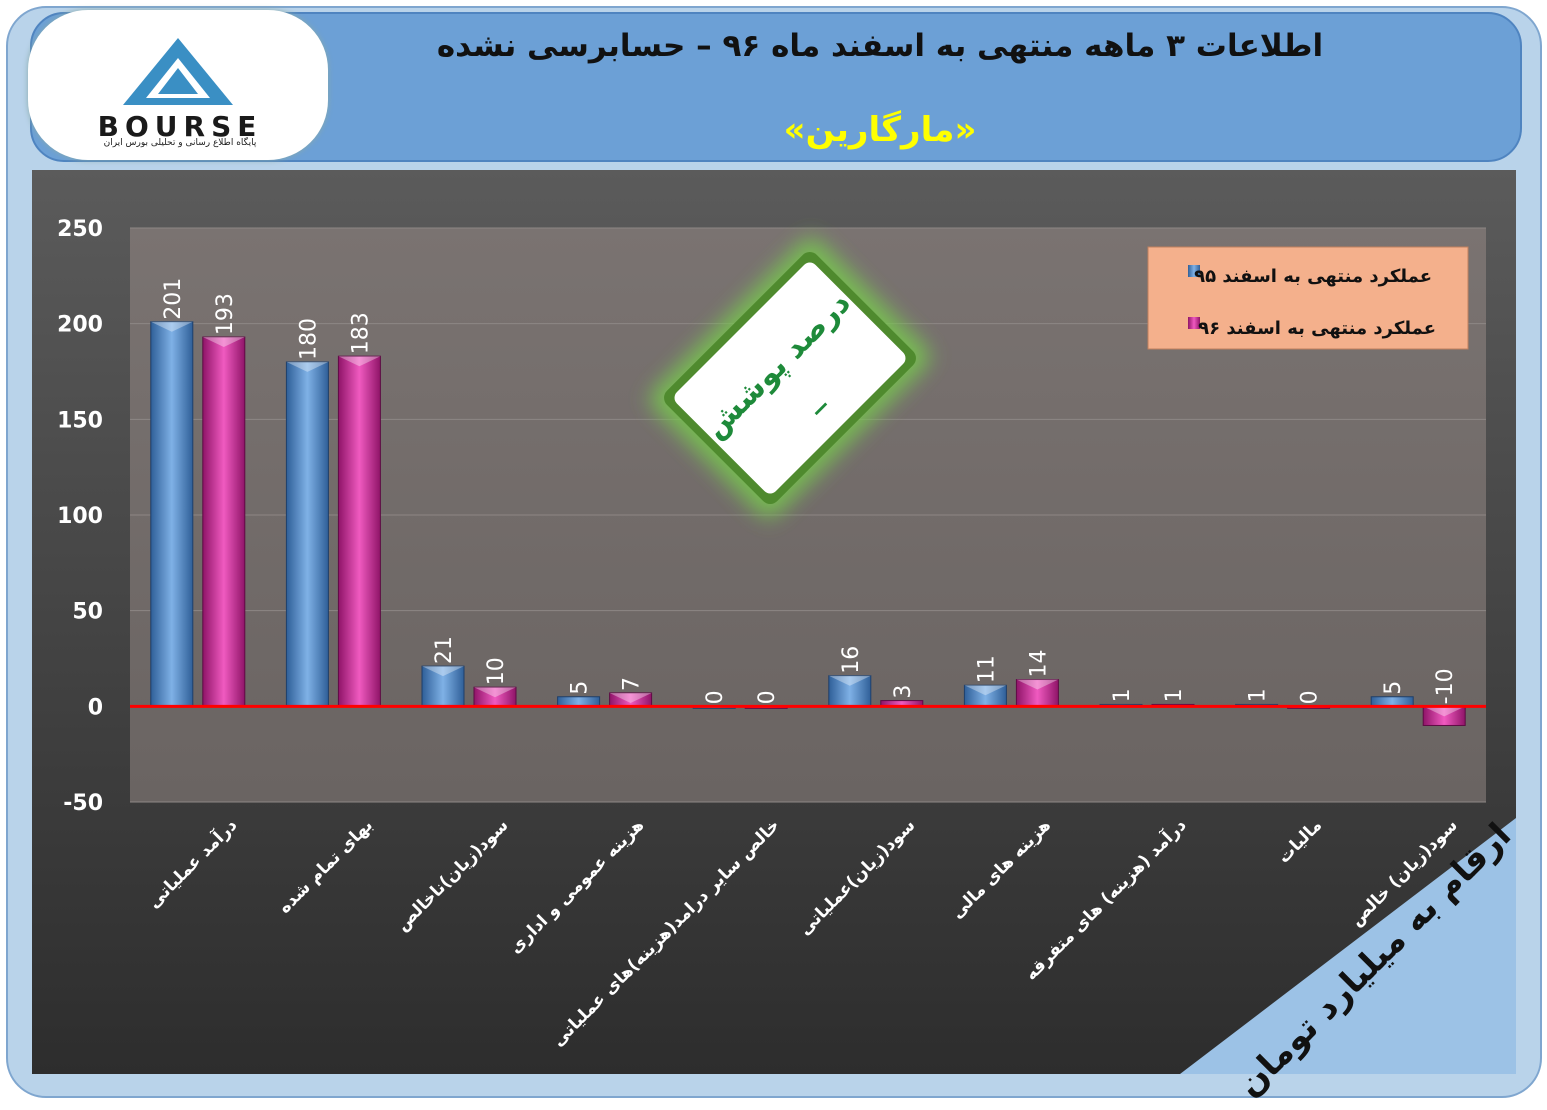 This screenshot has height=1110, width=1547. What do you see at coordinates (577, 886) in the screenshot?
I see `x-label: هزینه عمومی و اداری` at bounding box center [577, 886].